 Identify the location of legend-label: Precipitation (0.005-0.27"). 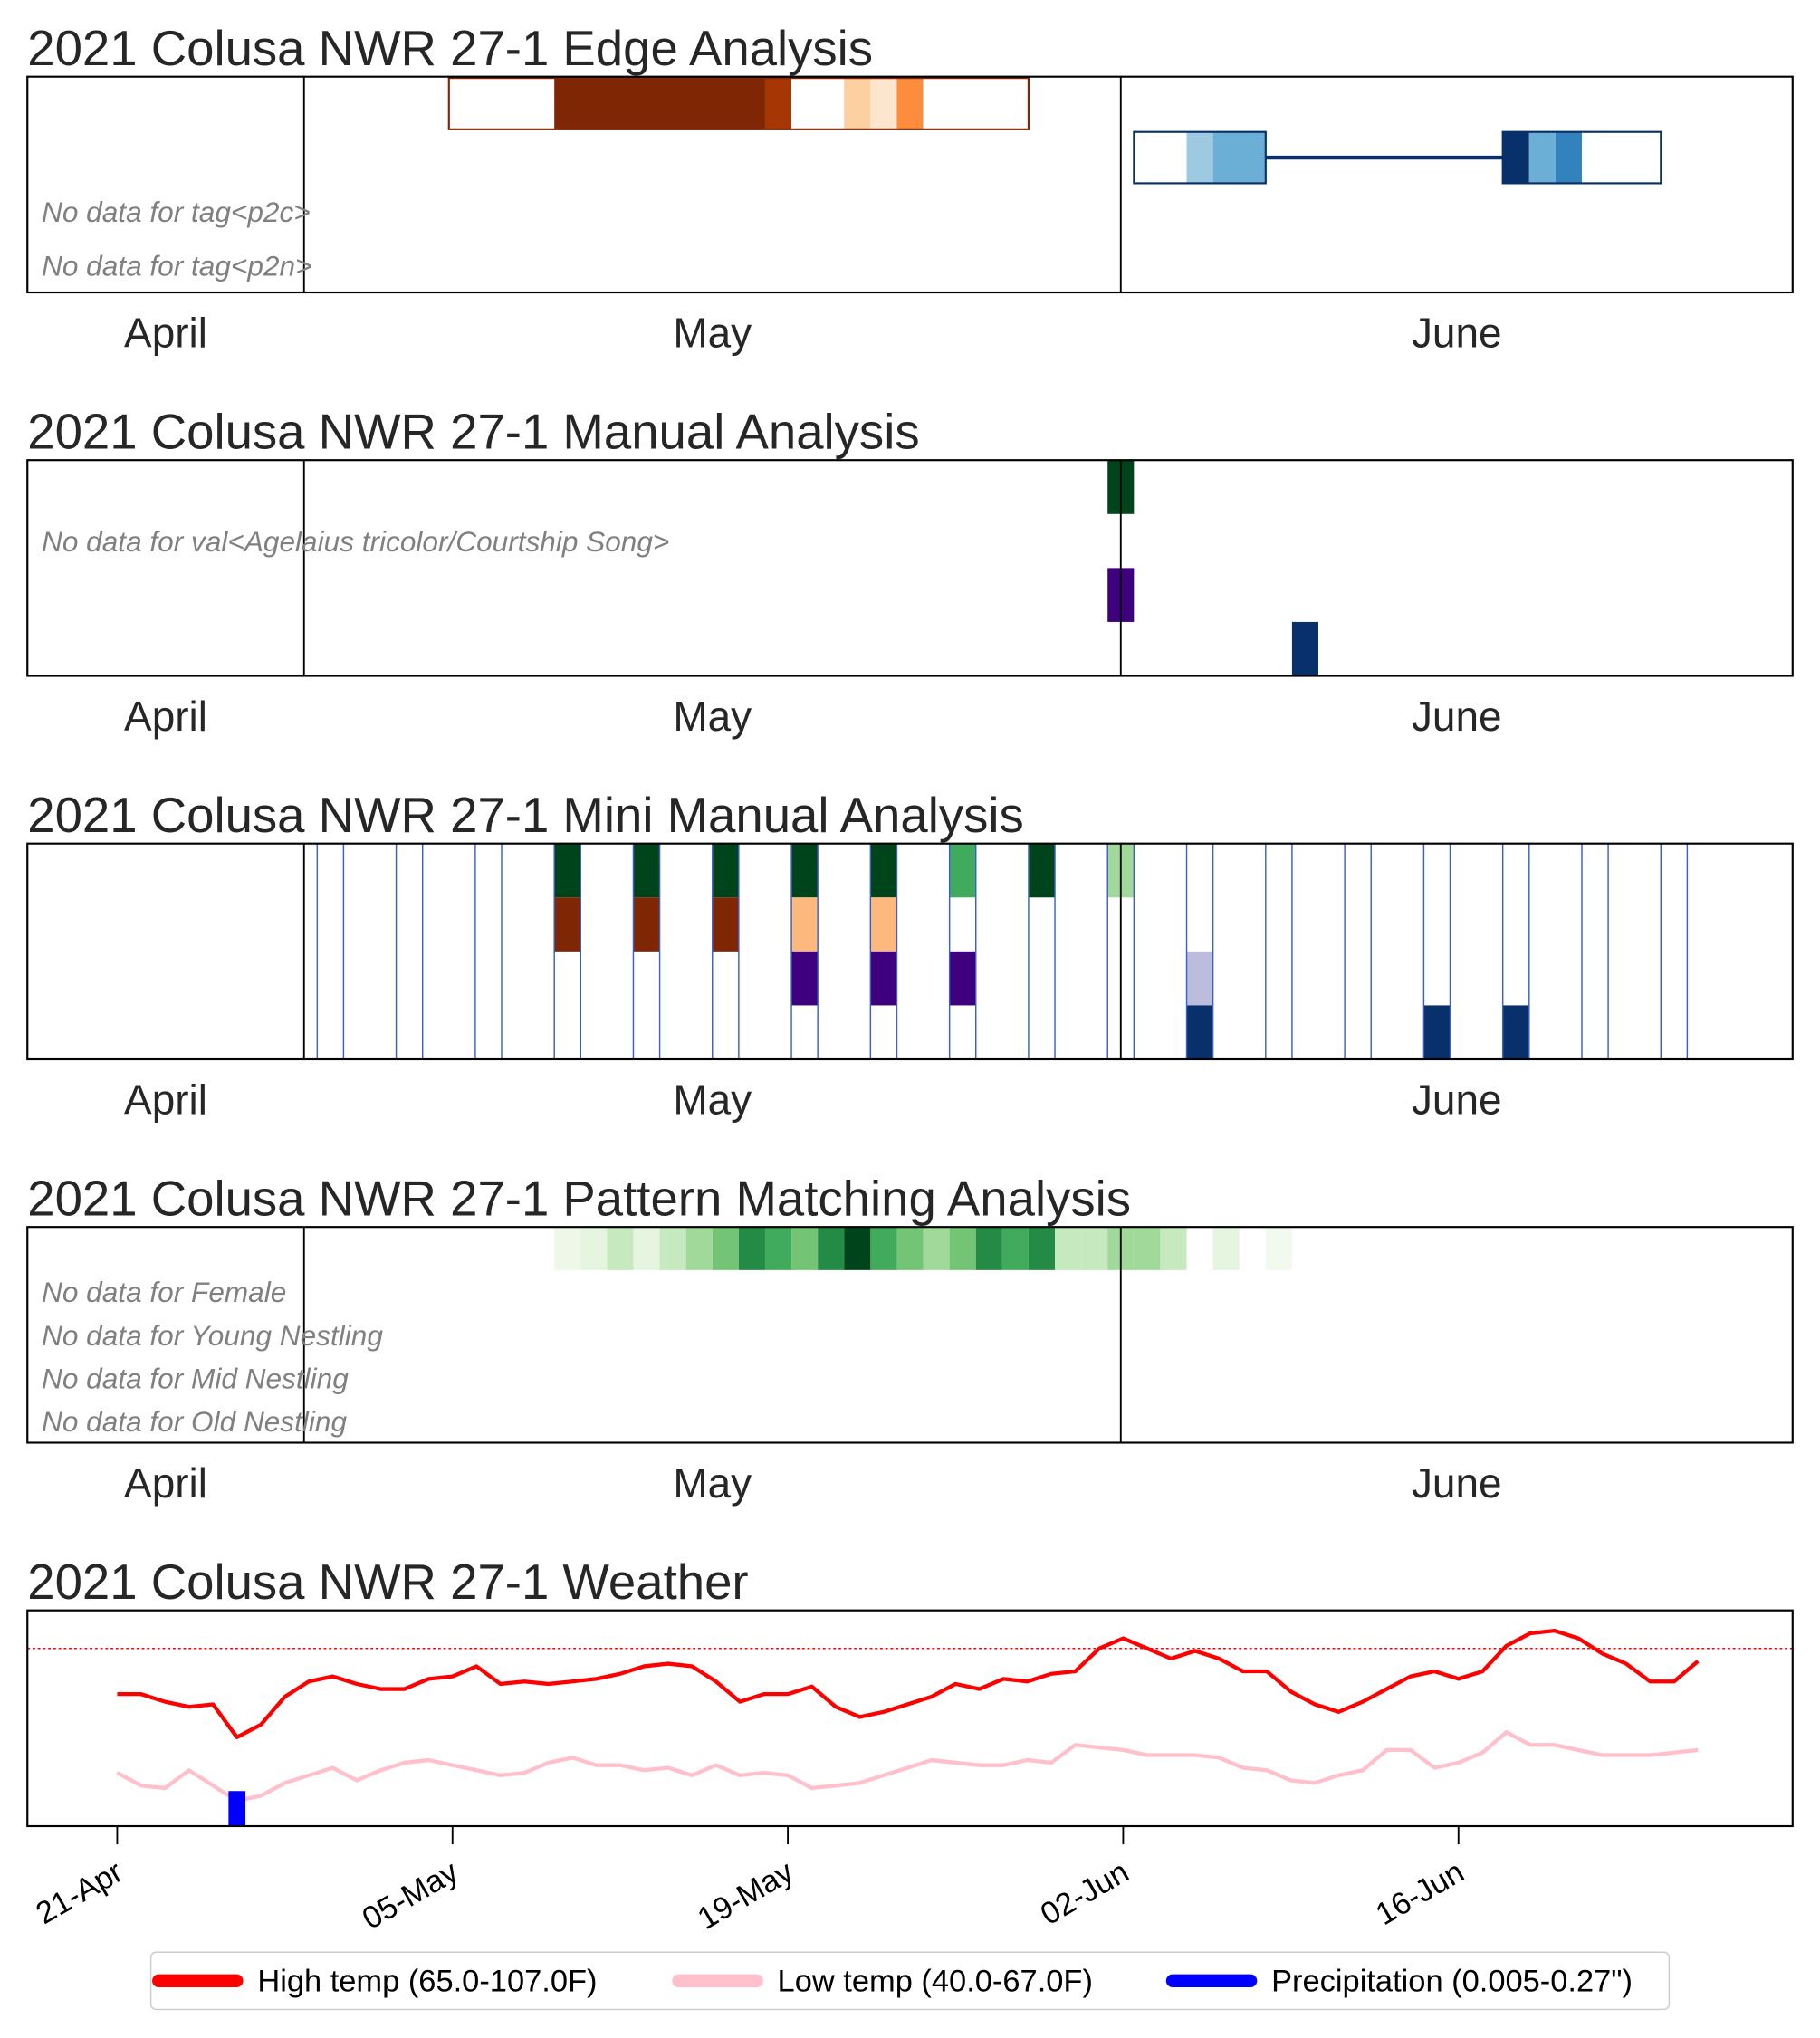
(1452, 1981).